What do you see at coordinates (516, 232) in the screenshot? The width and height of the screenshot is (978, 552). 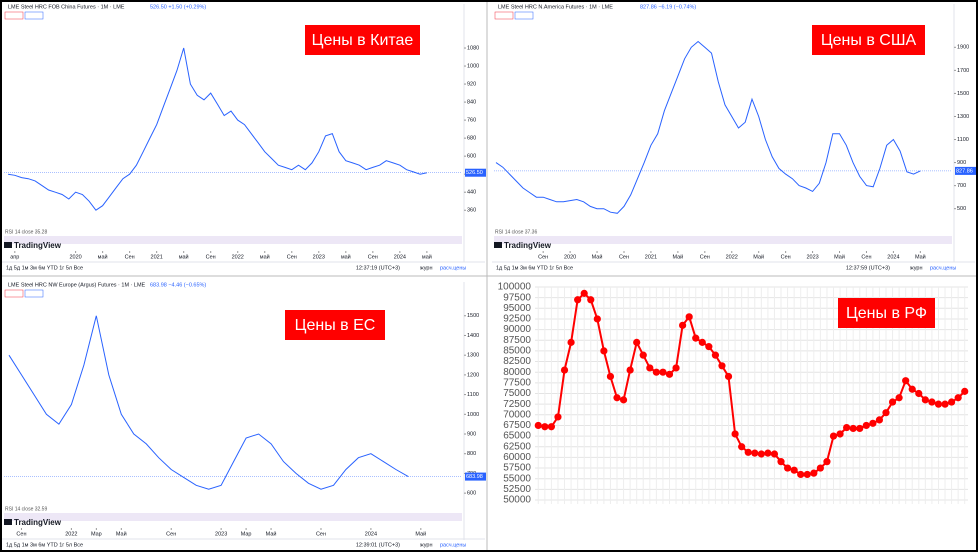 I see `rsi-label: RSI 14 close 37.36` at bounding box center [516, 232].